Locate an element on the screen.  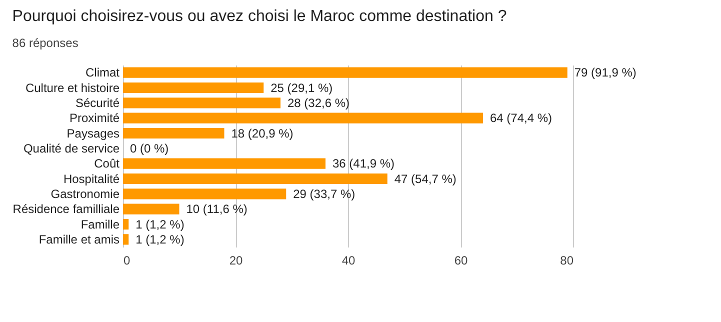
data-label: 64 (74,4 %) is located at coordinates (521, 118).